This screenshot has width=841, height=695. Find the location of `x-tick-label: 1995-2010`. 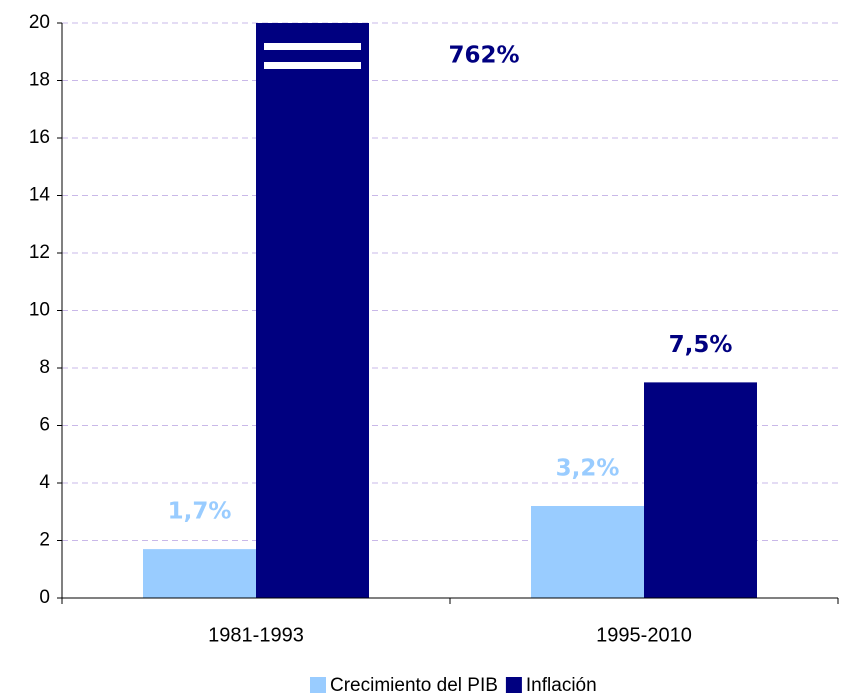

x-tick-label: 1995-2010 is located at coordinates (644, 635).